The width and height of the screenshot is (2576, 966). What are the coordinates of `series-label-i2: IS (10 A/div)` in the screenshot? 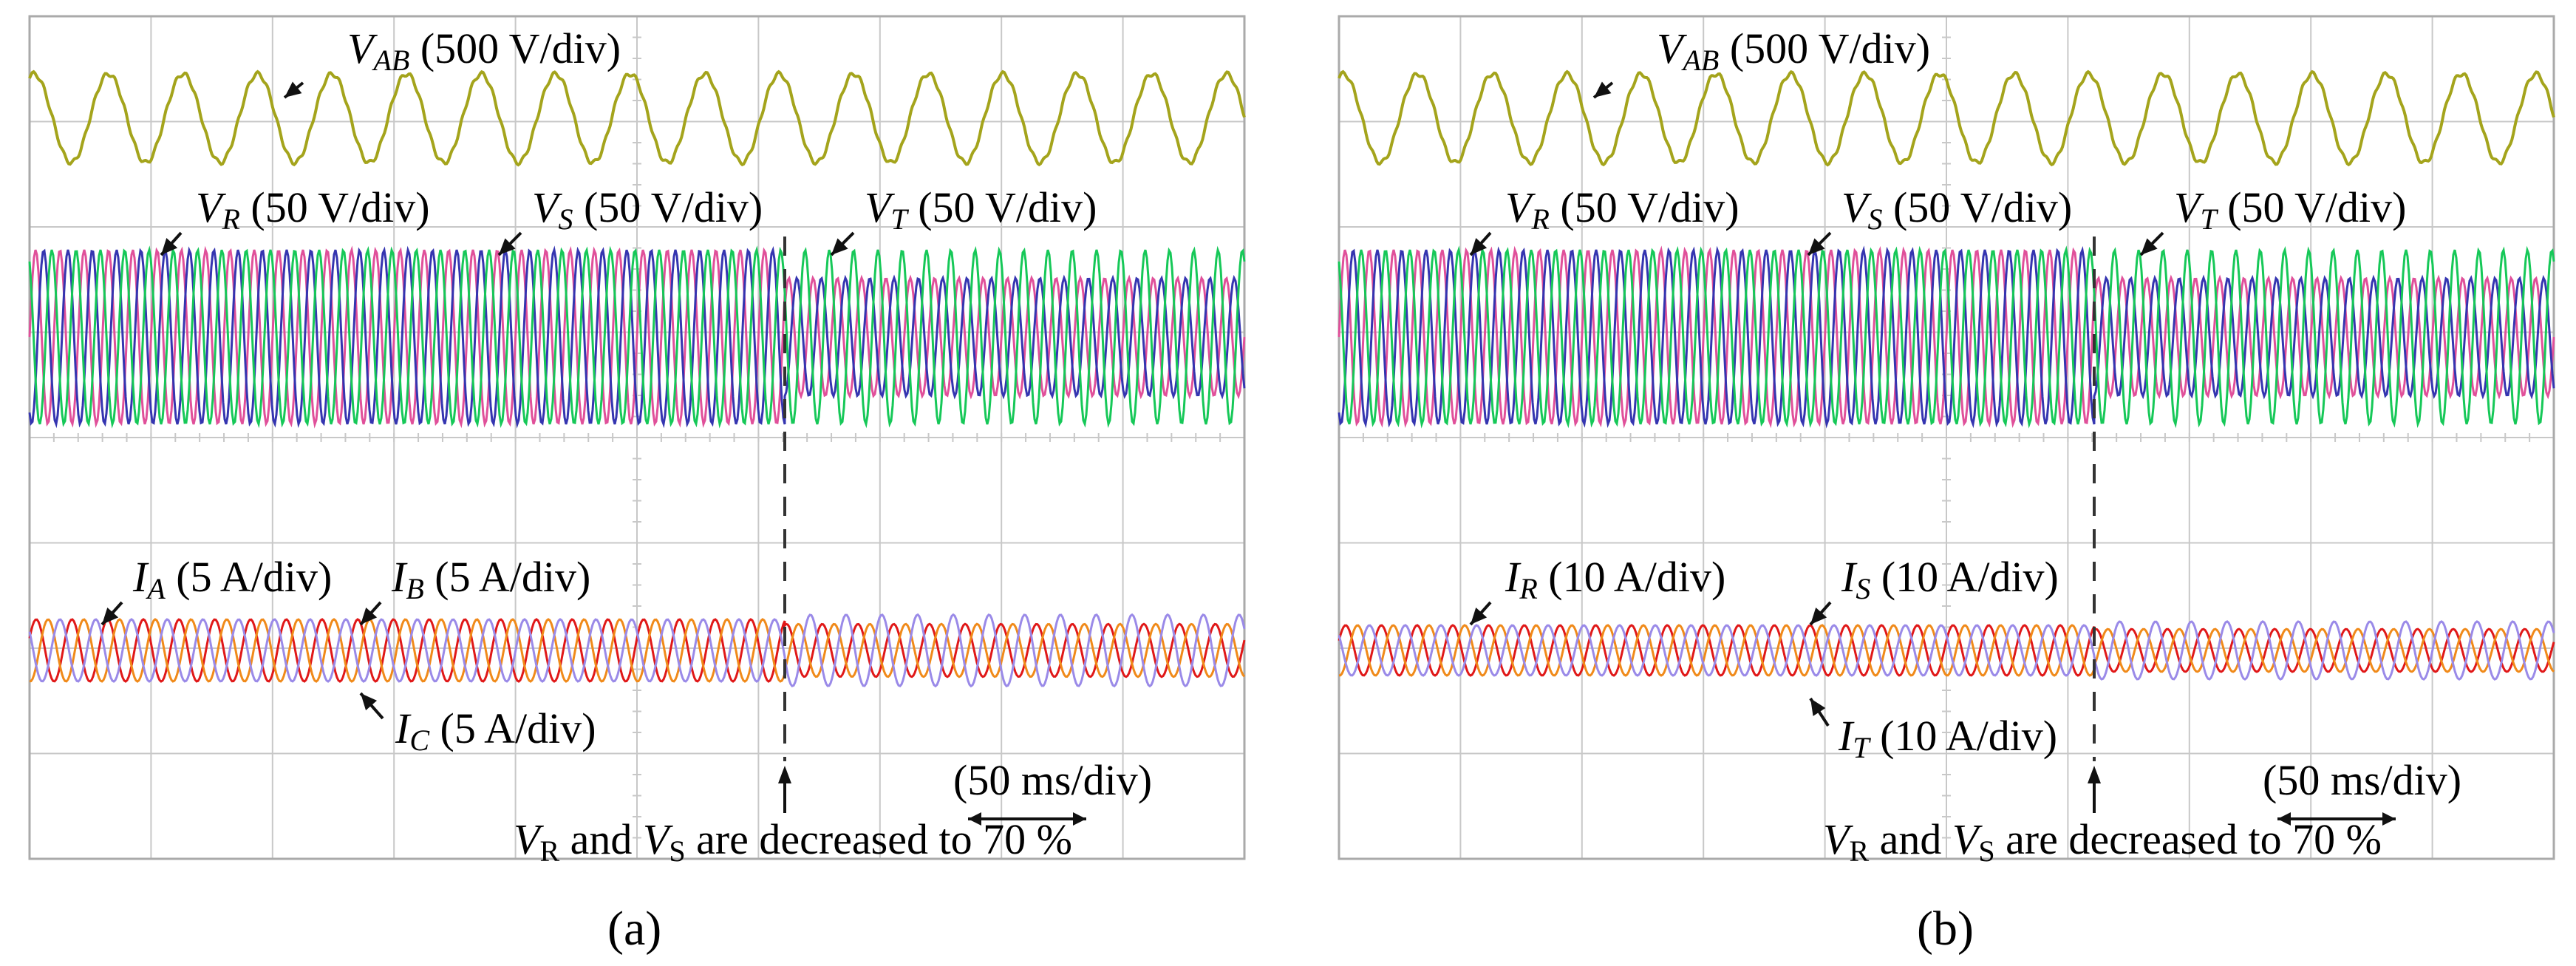 It's located at (1934, 589).